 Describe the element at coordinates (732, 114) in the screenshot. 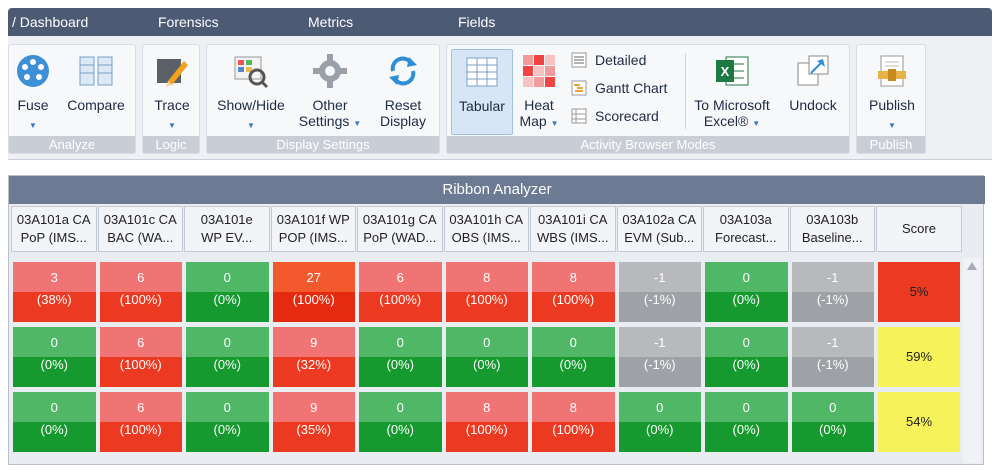

I see `to-excel-label: To Microsoft Excel® ▼` at that location.